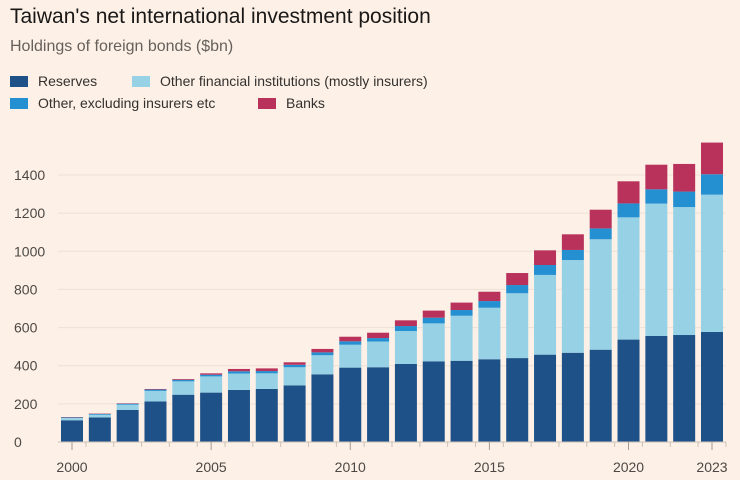  What do you see at coordinates (68, 81) in the screenshot?
I see `legend-label: Reserves` at bounding box center [68, 81].